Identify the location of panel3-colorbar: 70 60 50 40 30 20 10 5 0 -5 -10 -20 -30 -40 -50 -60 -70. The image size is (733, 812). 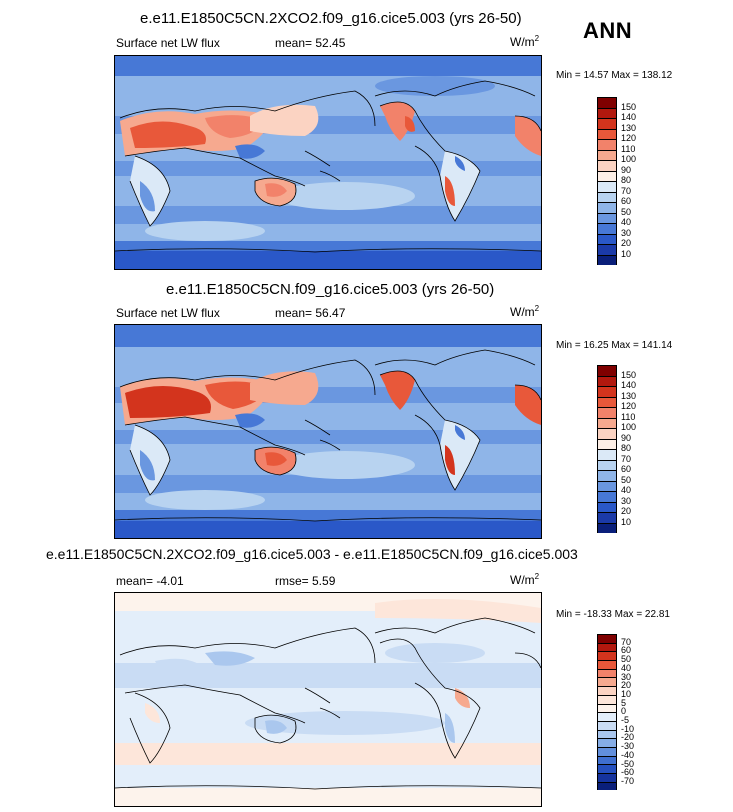
(615, 712).